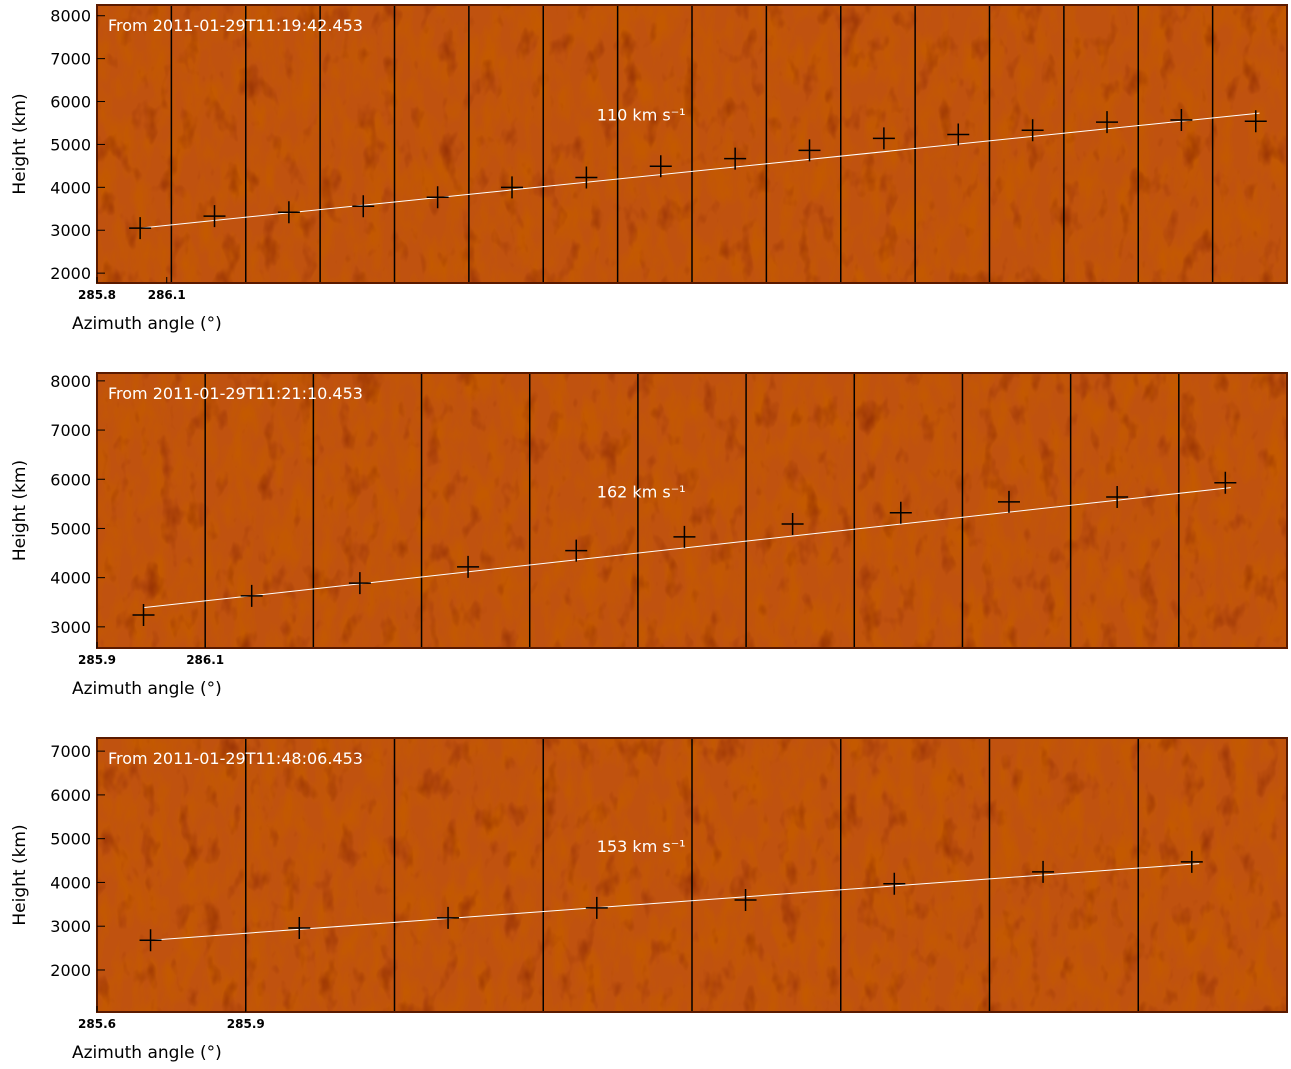 Image resolution: width=1291 pixels, height=1069 pixels. What do you see at coordinates (641, 846) in the screenshot?
I see `speed-label: 153 km s⁻¹` at bounding box center [641, 846].